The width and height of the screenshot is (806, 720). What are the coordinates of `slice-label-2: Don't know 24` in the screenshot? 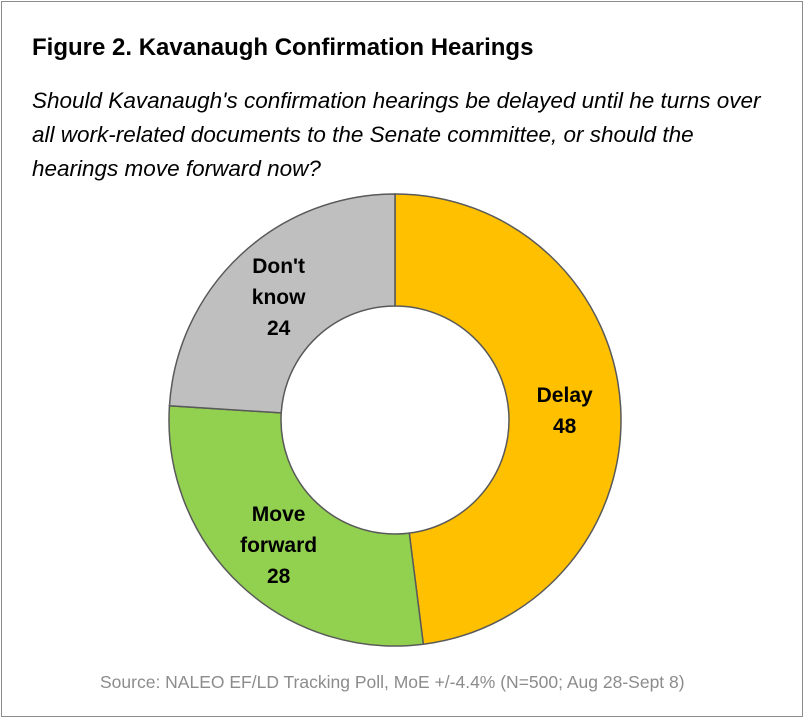 It's located at (279, 297).